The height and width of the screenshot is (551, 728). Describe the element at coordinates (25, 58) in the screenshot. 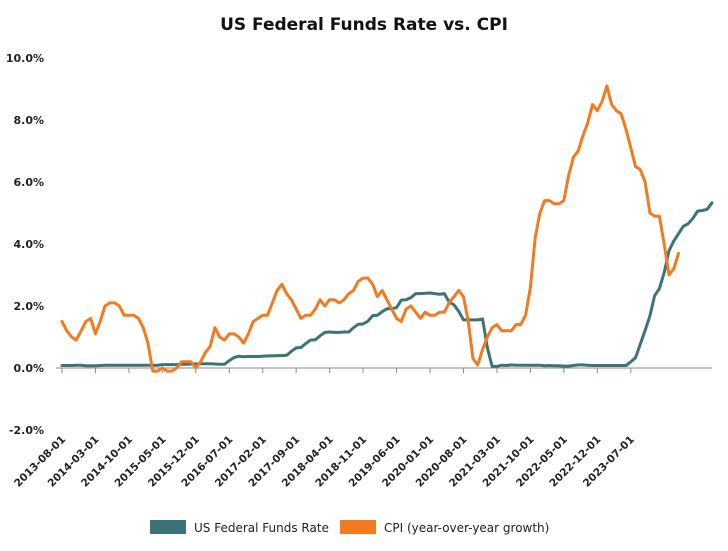

I see `y-tick-label: 10.0%` at that location.